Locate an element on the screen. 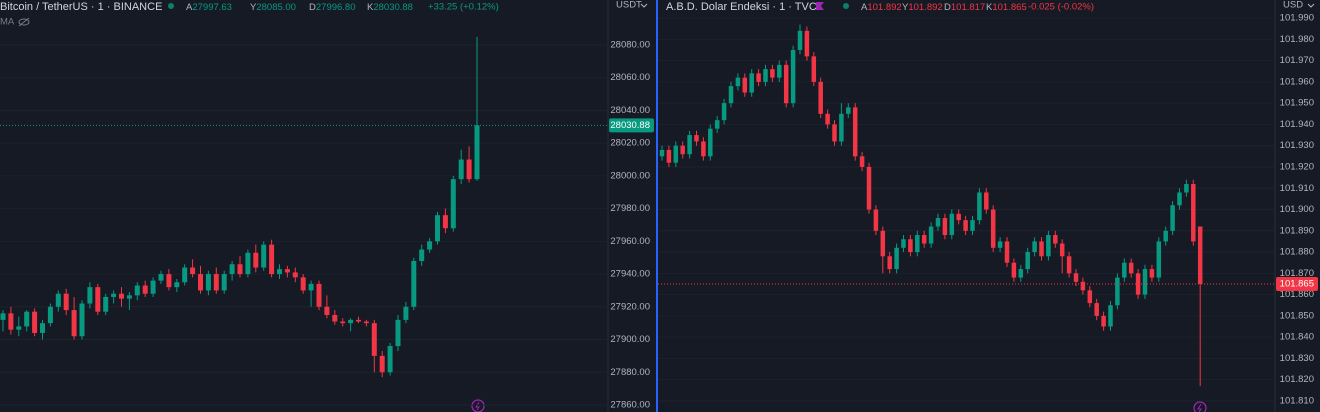 This screenshot has height=412, width=1320. y-tick-label: 101.980 is located at coordinates (1297, 39).